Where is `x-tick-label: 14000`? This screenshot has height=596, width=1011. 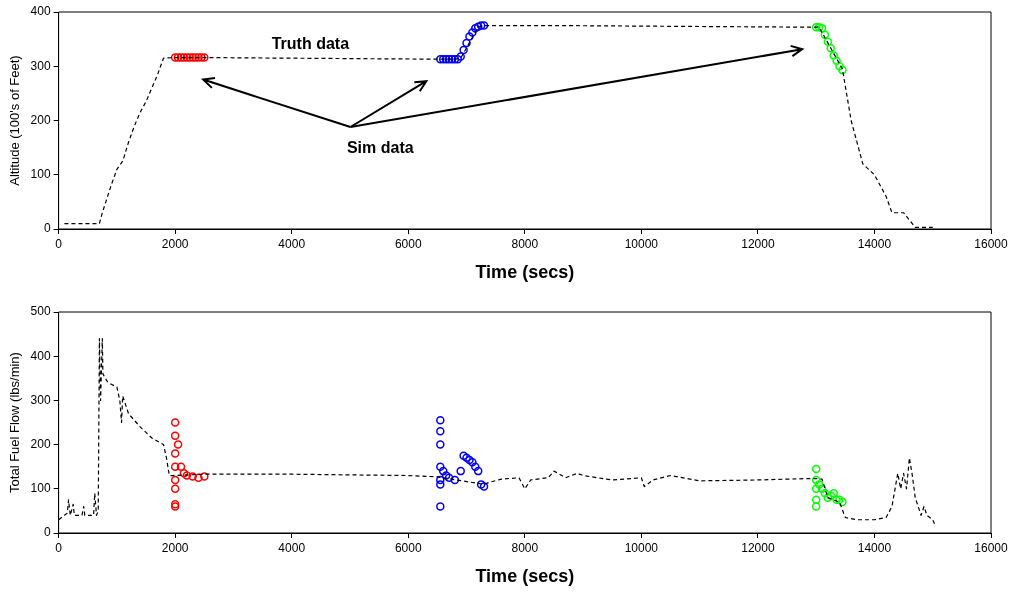 x-tick-label: 14000 is located at coordinates (874, 547).